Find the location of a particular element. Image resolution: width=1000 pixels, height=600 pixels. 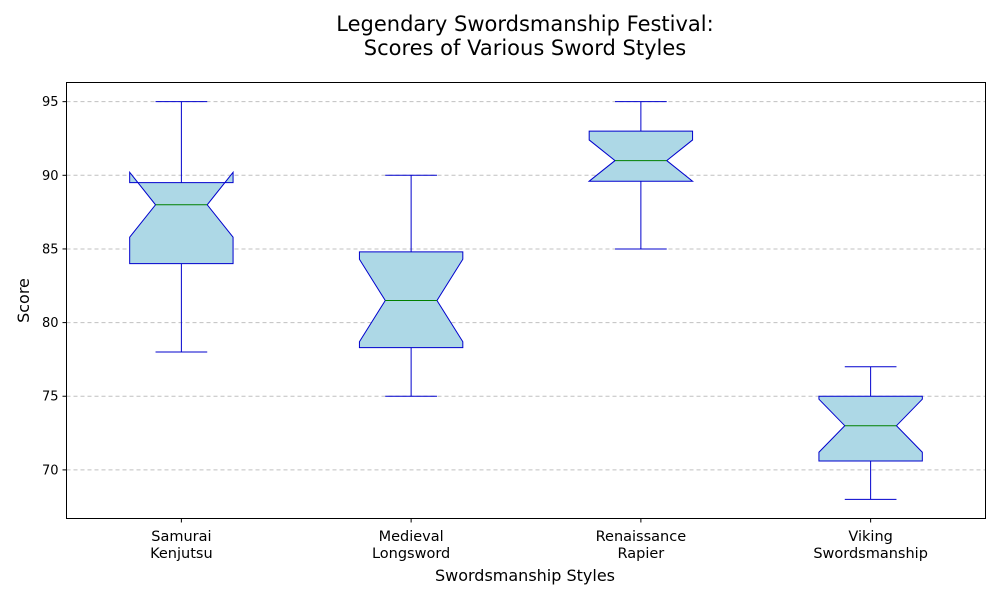

y-tick-label: 85 is located at coordinates (50, 249).